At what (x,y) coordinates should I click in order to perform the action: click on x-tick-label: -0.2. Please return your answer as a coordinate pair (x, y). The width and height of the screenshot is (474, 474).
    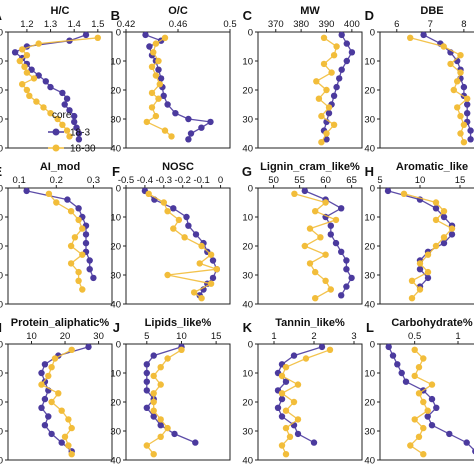
    Looking at the image, I should click on (183, 180).